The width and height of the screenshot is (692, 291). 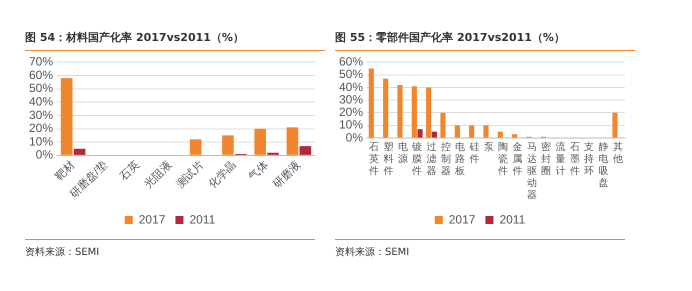 What do you see at coordinates (517, 158) in the screenshot?
I see `x-tick-label: 金属件` at bounding box center [517, 158].